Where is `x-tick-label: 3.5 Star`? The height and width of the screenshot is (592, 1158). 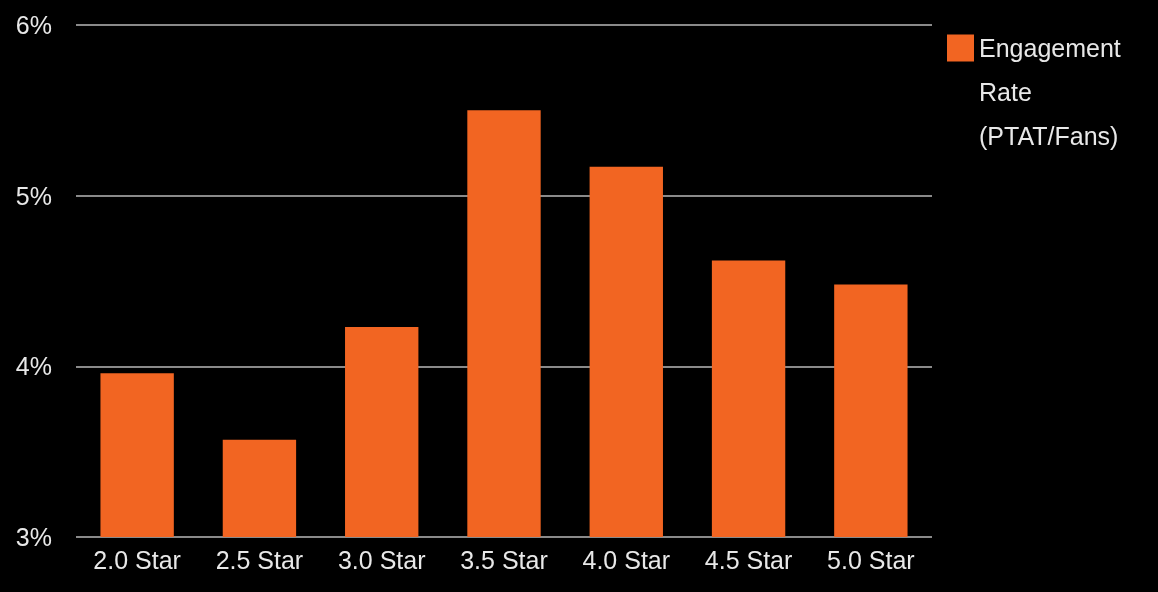 x-tick-label: 3.5 Star is located at coordinates (504, 559).